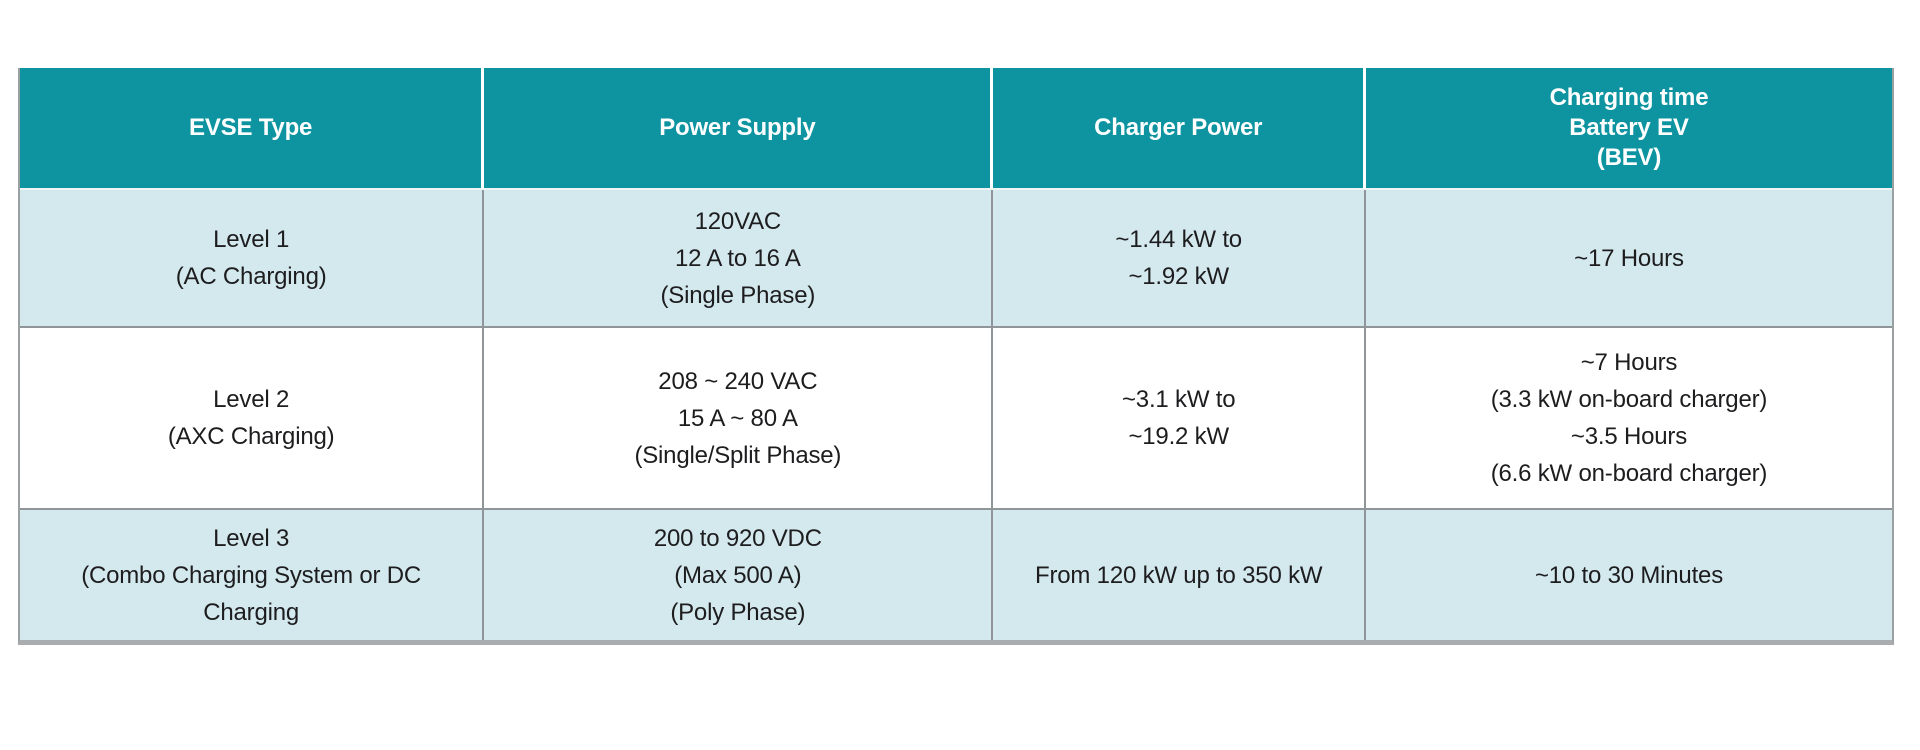 The width and height of the screenshot is (1920, 750). I want to click on cell-level1-charging-time: ~17 Hours, so click(1628, 259).